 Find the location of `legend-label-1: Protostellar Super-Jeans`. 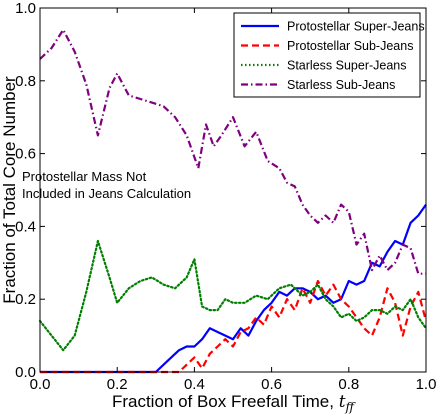

legend-label-1: Protostellar Super-Jeans is located at coordinates (356, 27).